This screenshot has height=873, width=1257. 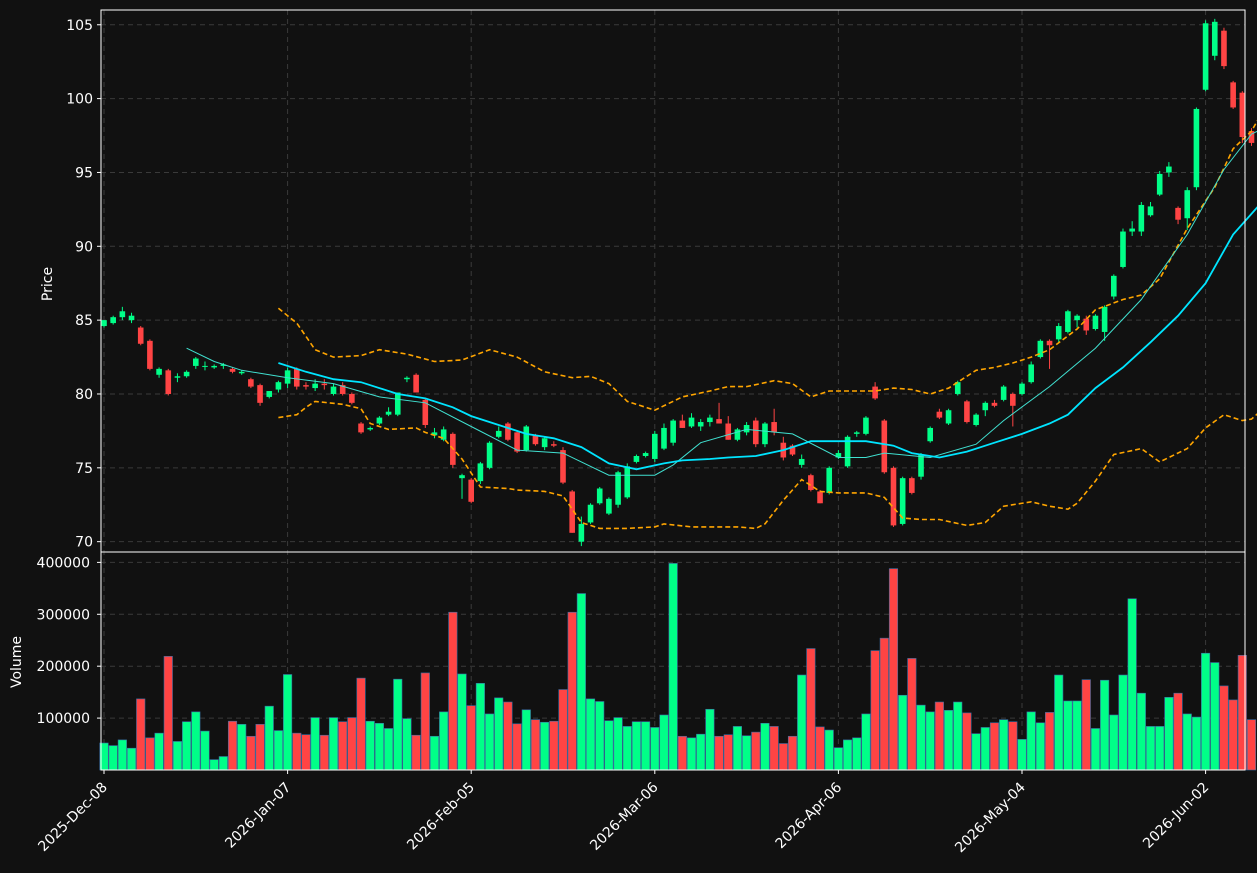 What do you see at coordinates (17, 662) in the screenshot?
I see `volume-axis-label: Volume` at bounding box center [17, 662].